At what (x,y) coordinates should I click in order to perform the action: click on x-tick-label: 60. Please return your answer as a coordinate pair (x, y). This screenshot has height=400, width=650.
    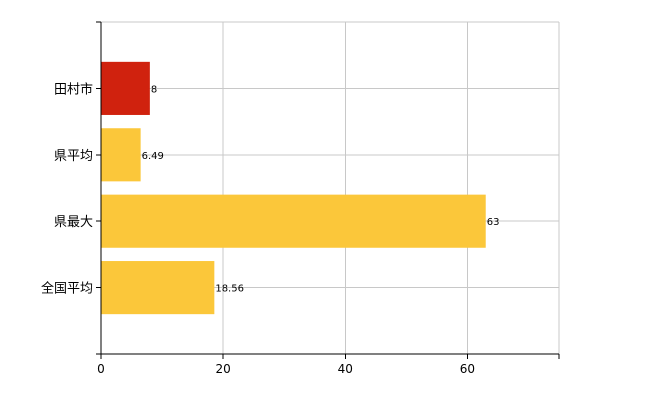
    Looking at the image, I should click on (467, 369).